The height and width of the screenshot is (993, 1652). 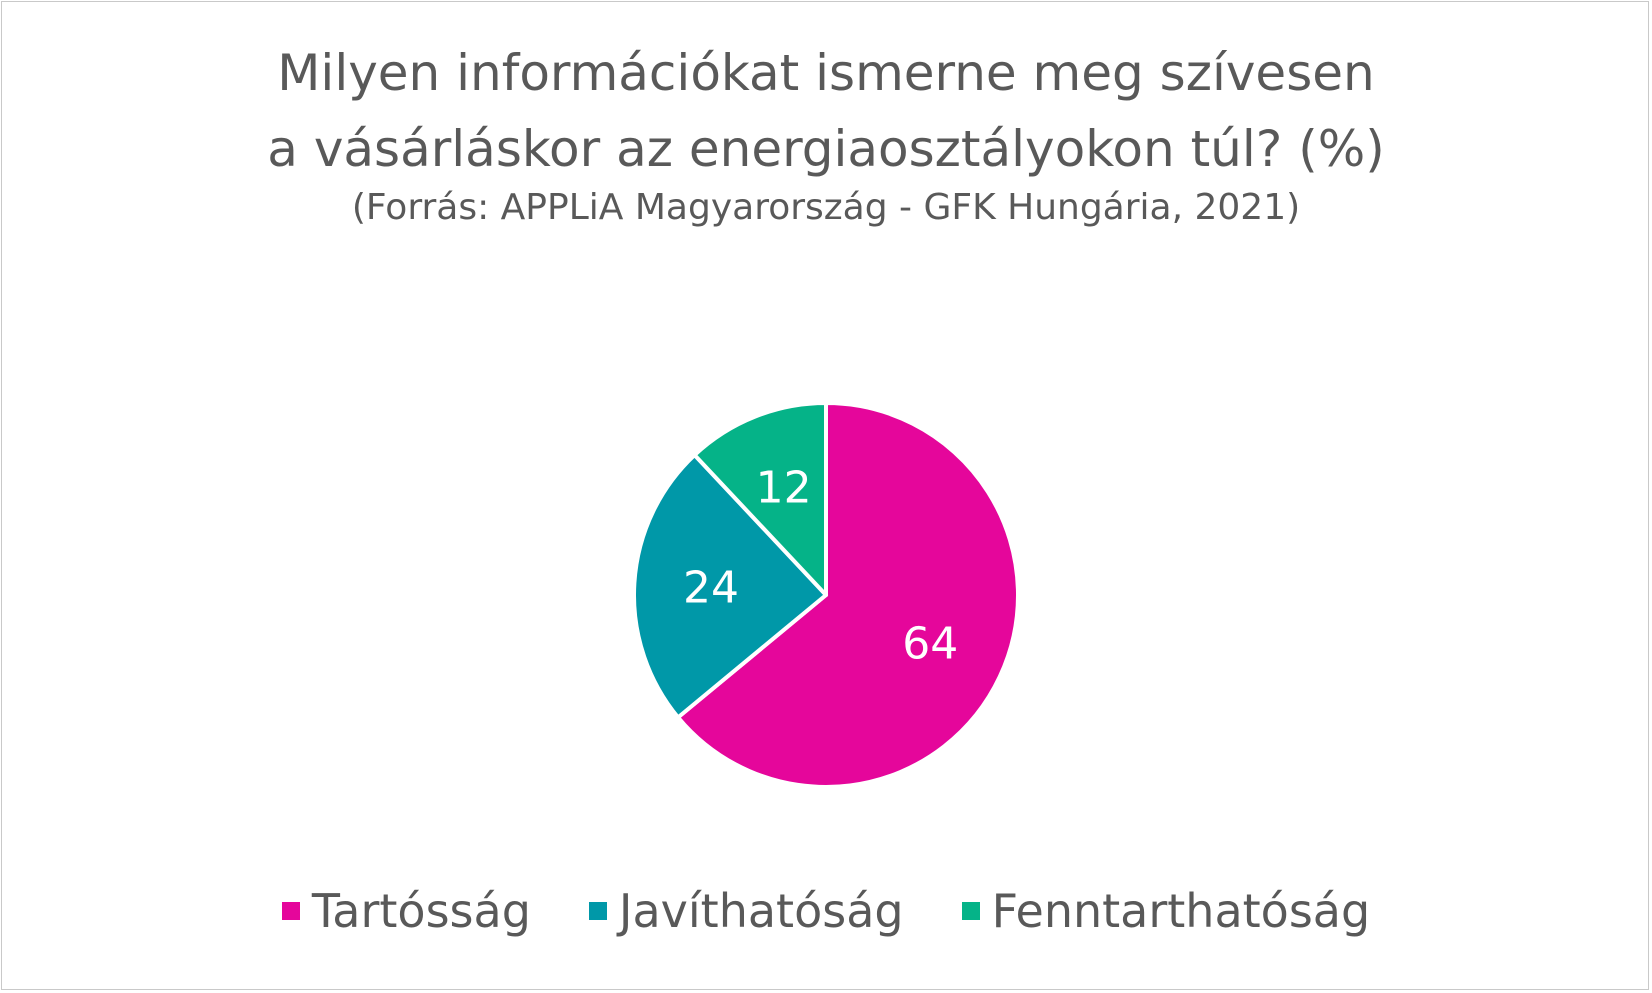 What do you see at coordinates (970, 911) in the screenshot?
I see `legend-swatch-fenntarthatosag` at bounding box center [970, 911].